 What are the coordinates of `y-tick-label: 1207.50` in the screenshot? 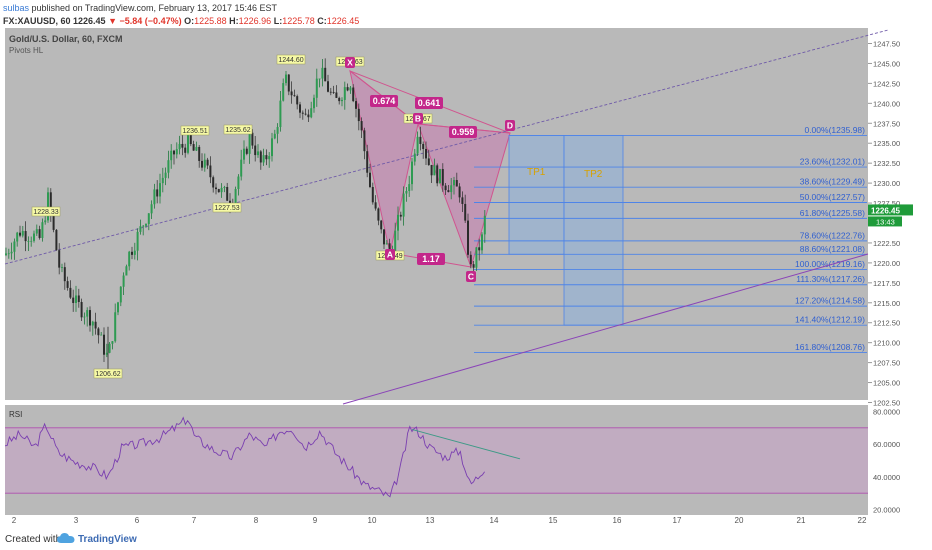 It's located at (886, 363).